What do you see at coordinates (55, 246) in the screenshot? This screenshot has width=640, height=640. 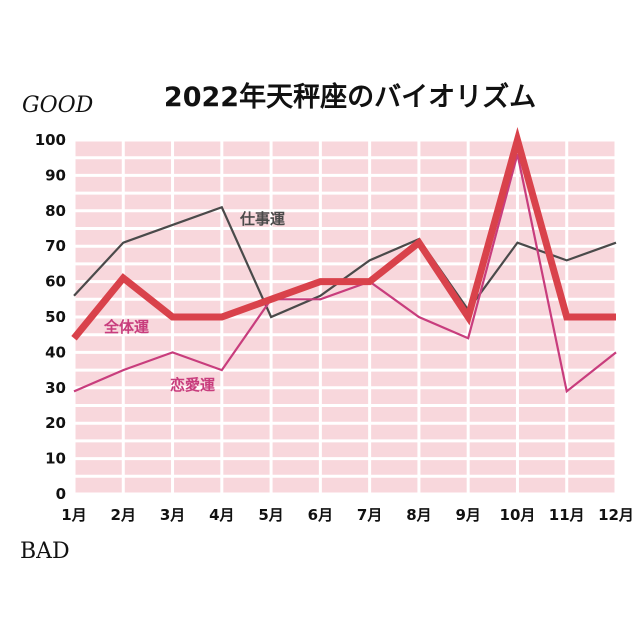 I see `y-tick-label: 70` at bounding box center [55, 246].